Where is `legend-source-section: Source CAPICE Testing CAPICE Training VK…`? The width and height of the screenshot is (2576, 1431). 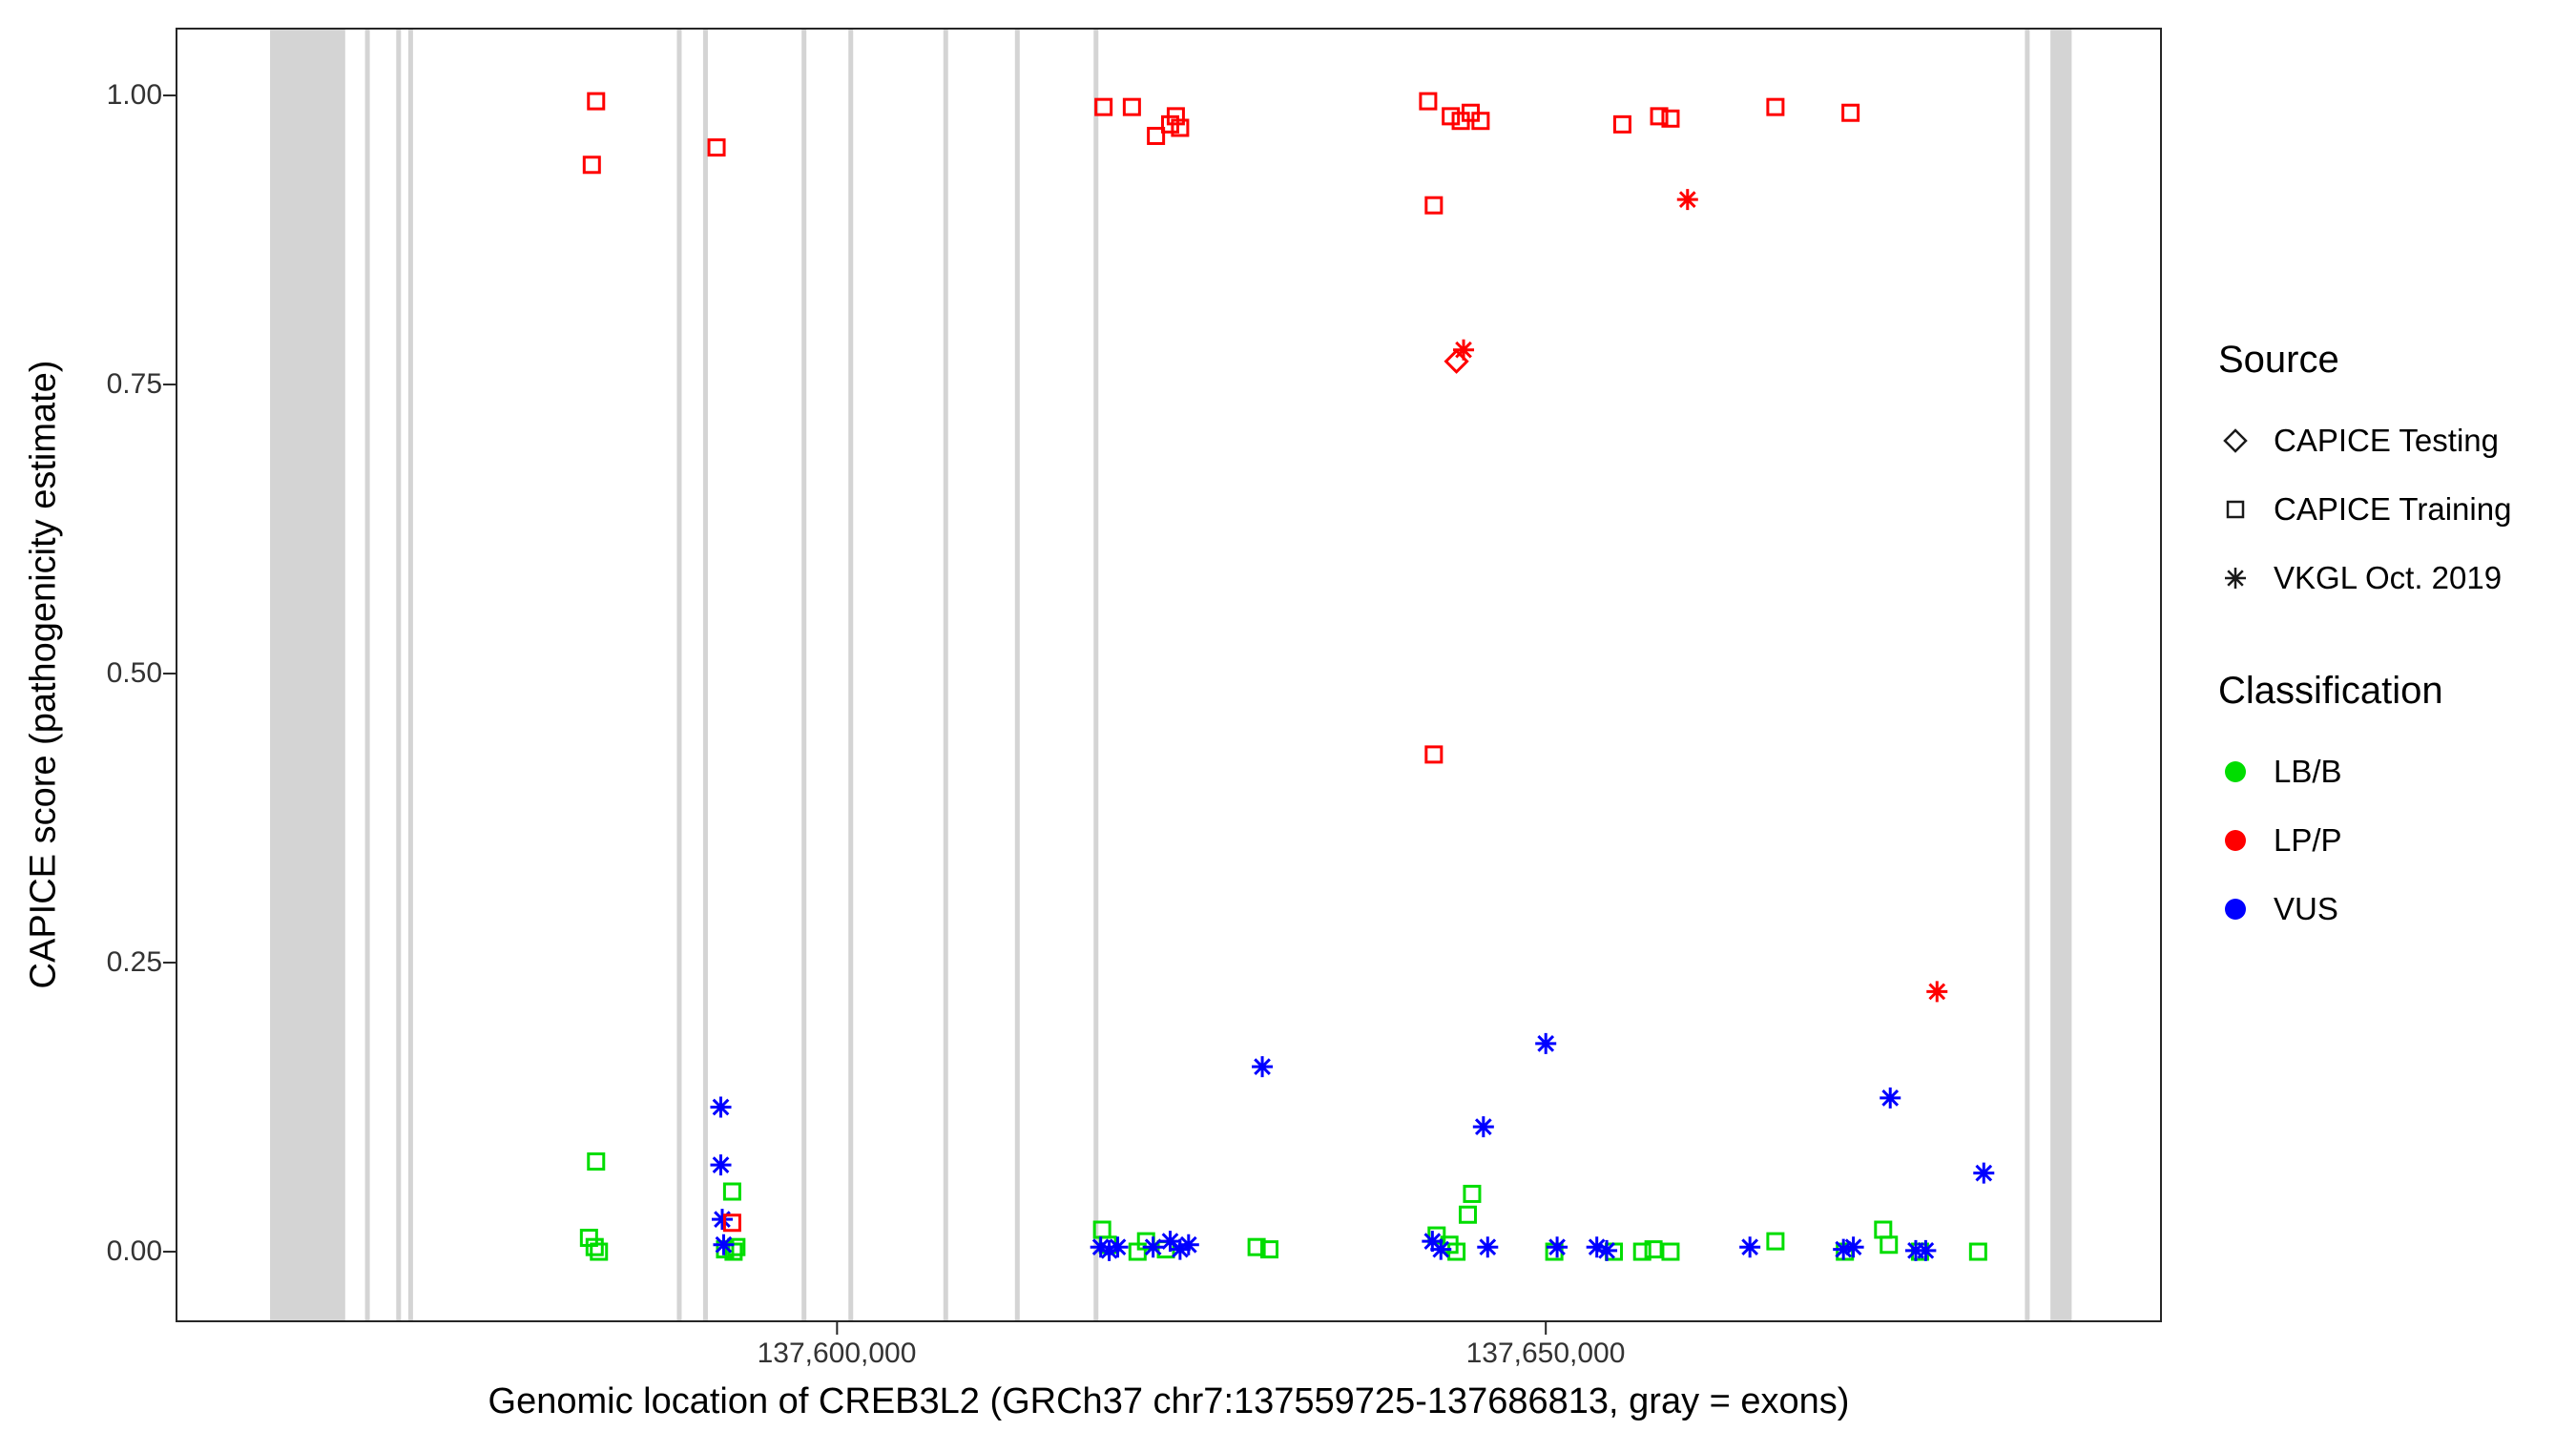 legend-source-section: Source CAPICE Testing CAPICE Training VK… is located at coordinates (2395, 475).